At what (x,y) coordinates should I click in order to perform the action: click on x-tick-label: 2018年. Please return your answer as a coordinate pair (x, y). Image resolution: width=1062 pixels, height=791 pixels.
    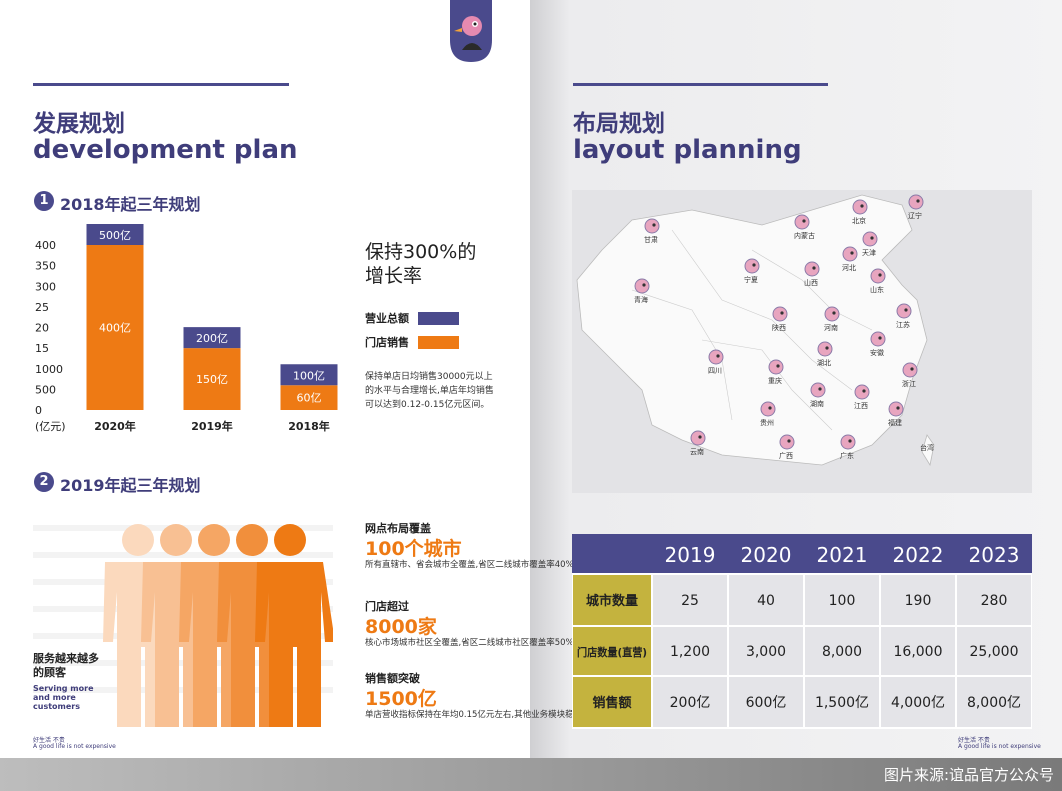
    Looking at the image, I should click on (309, 426).